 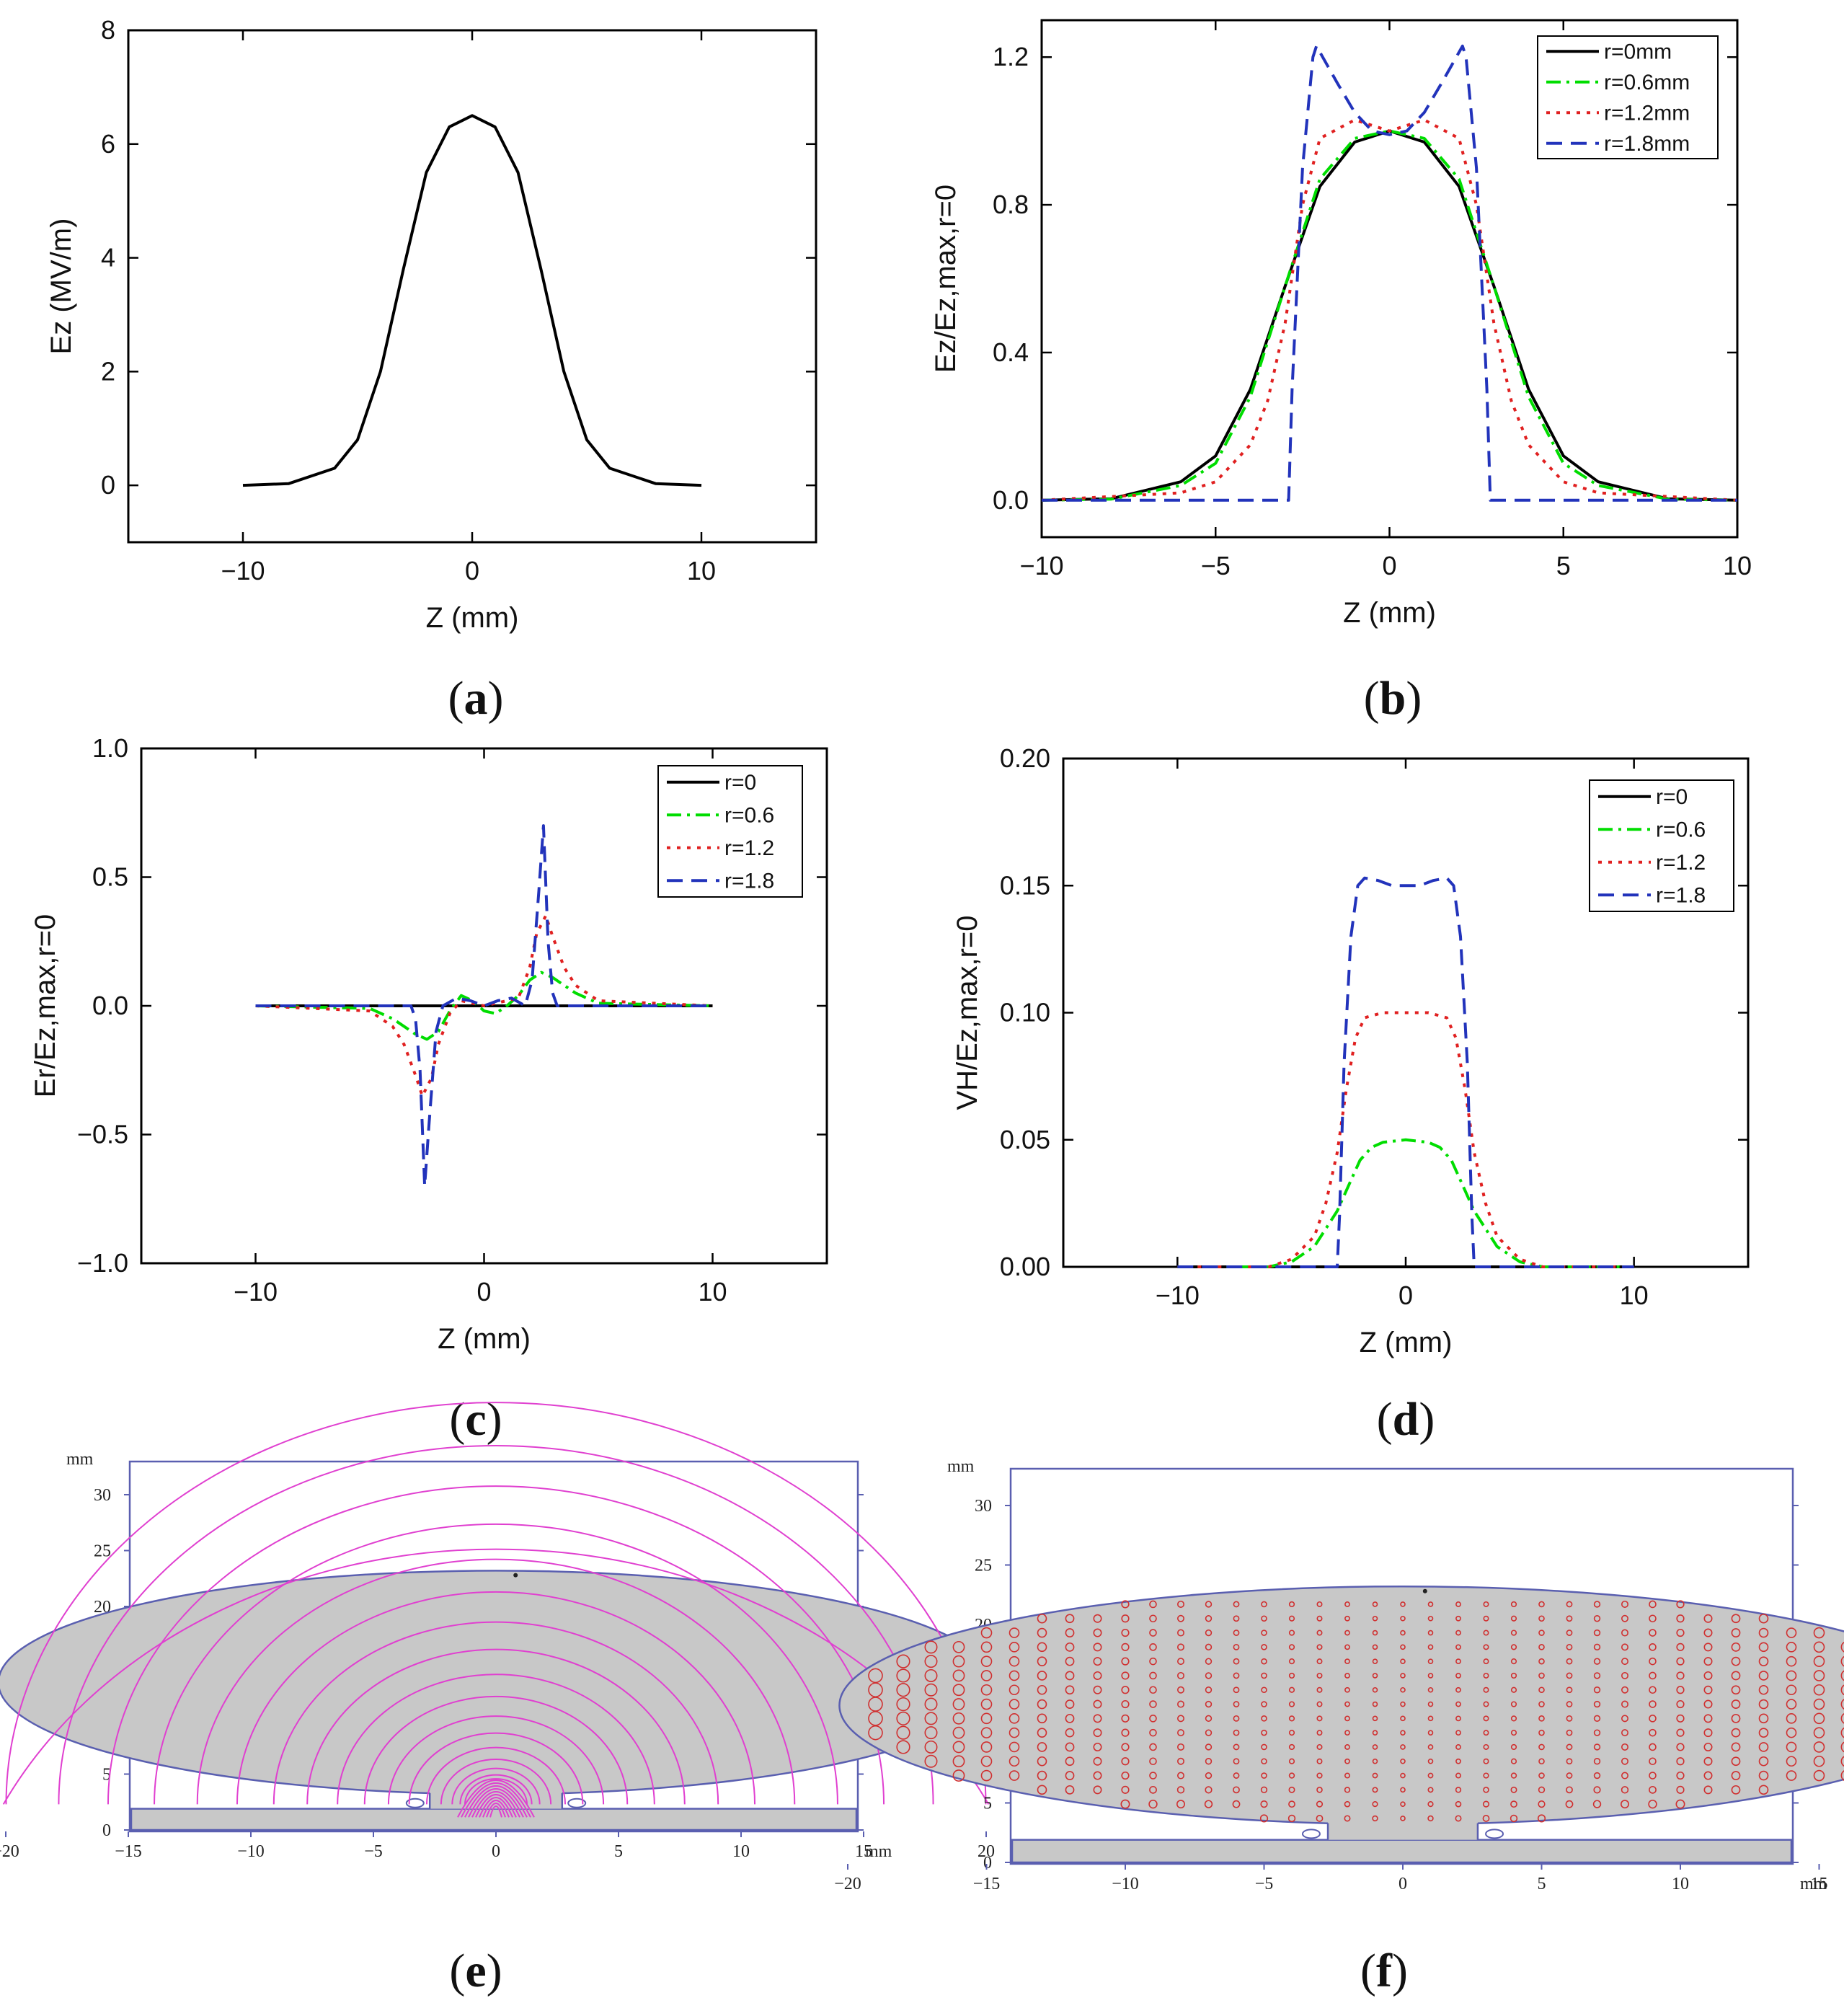 What do you see at coordinates (496, 1851) in the screenshot?
I see `sim-x-tick-label-e-4: 0` at bounding box center [496, 1851].